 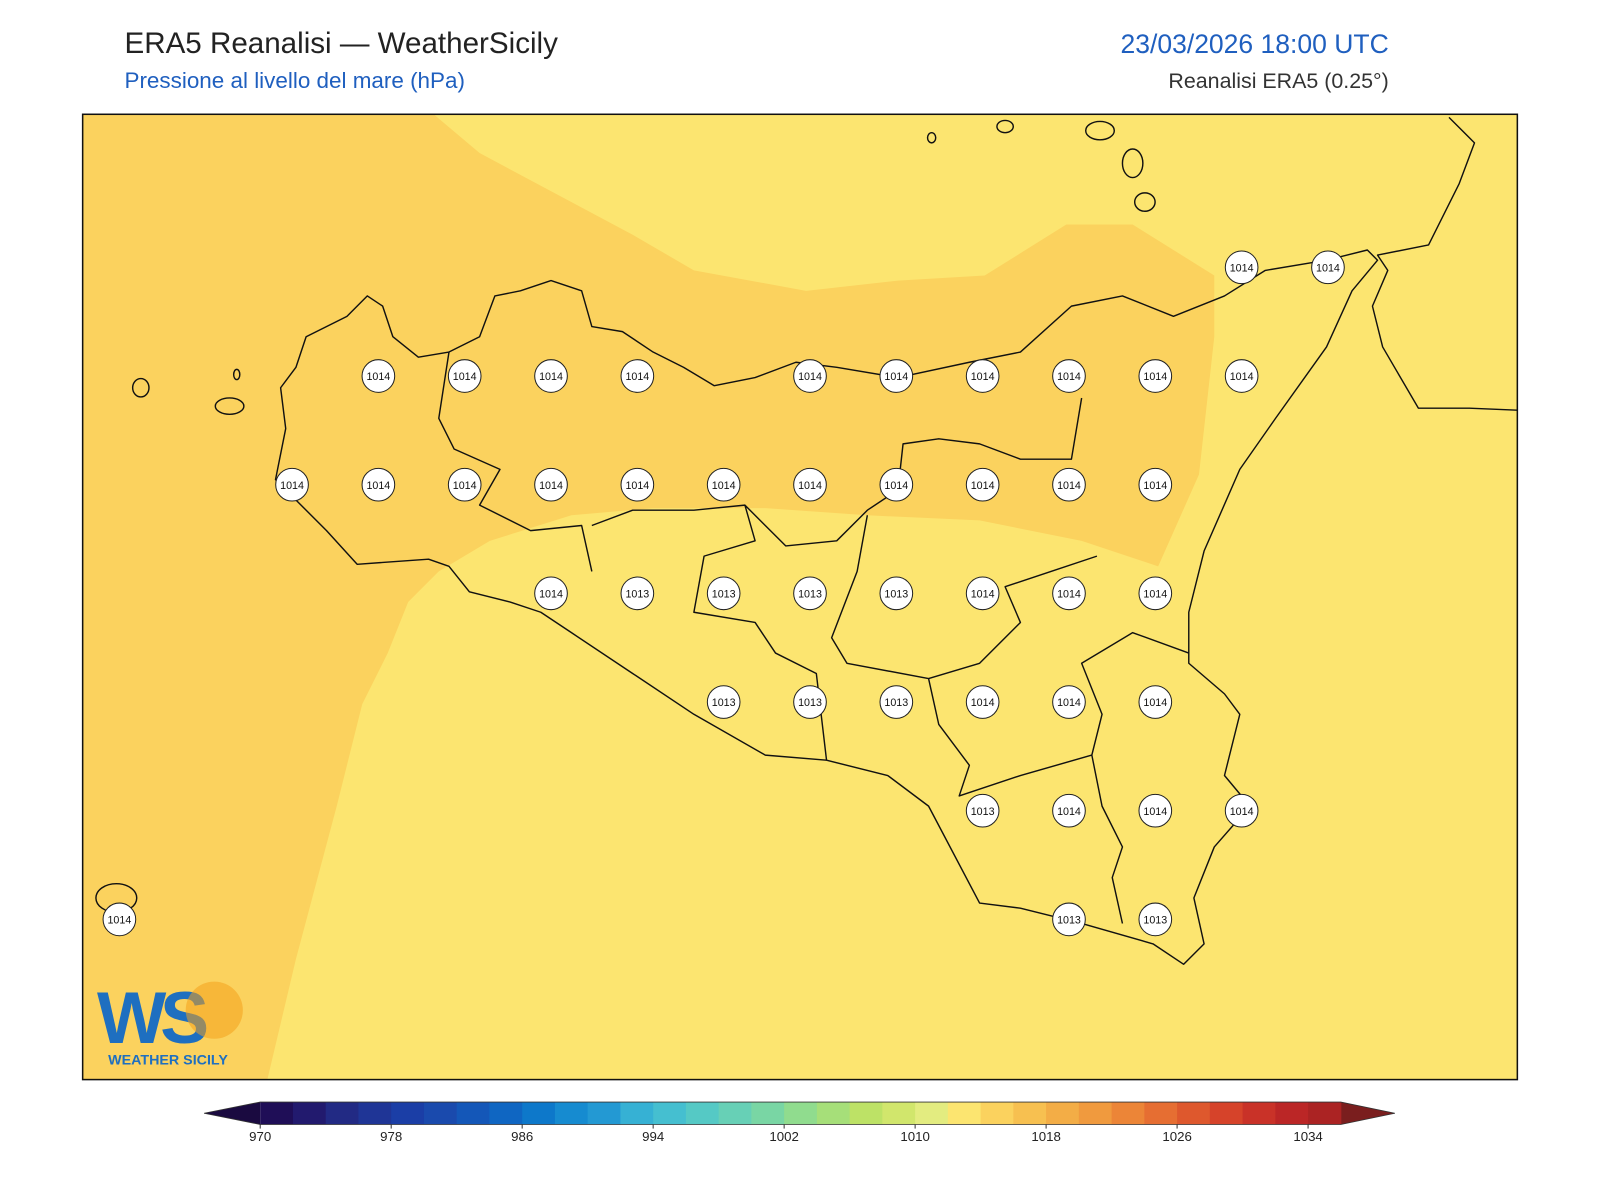 I want to click on calabria-coastline, so click(x=1444, y=263).